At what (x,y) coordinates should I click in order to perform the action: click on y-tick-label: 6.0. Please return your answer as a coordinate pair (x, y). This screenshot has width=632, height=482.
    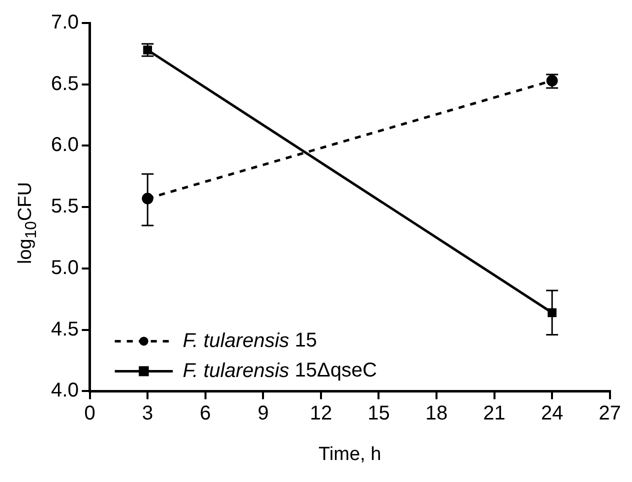
    Looking at the image, I should click on (64, 145).